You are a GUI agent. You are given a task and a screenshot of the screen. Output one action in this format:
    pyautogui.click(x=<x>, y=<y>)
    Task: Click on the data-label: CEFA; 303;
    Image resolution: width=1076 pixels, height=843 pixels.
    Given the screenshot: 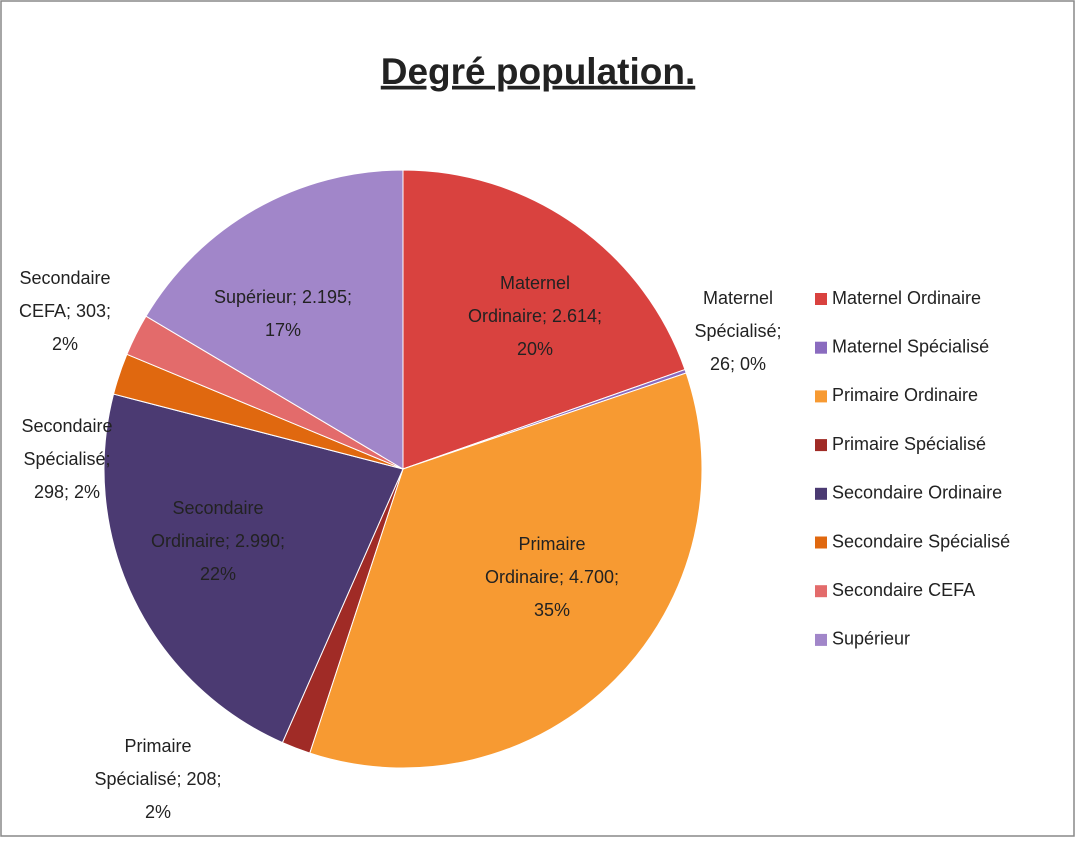 What is the action you would take?
    pyautogui.click(x=65, y=311)
    